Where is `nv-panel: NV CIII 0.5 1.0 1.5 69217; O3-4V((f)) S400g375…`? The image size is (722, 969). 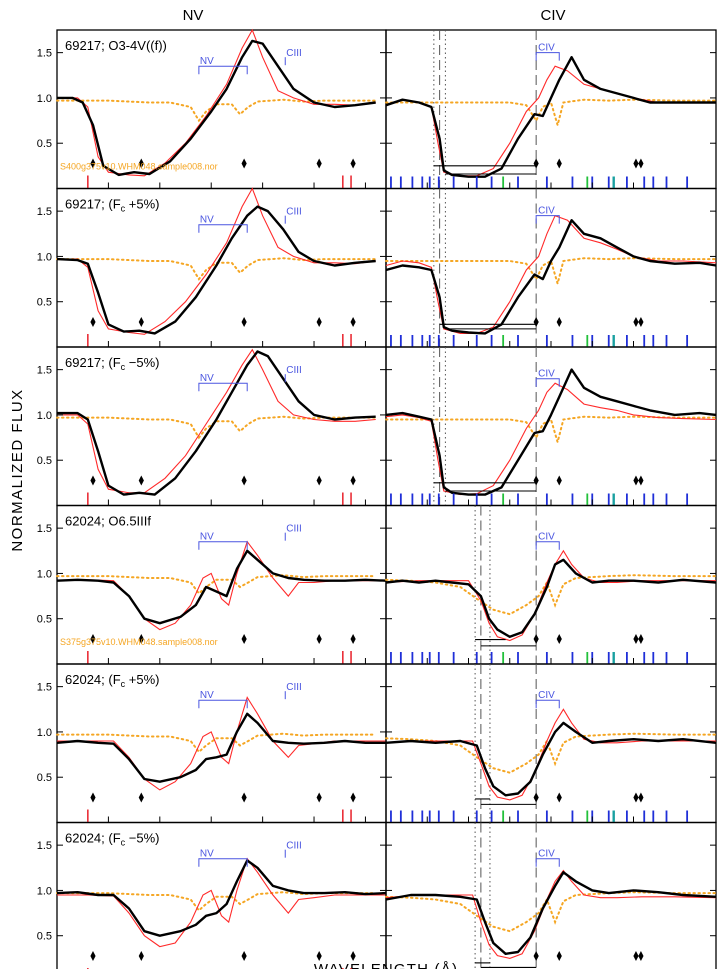
nv-panel: NV CIII 0.5 1.0 1.5 69217; O3-4V((f)) S400g375… is located at coordinates (212, 109).